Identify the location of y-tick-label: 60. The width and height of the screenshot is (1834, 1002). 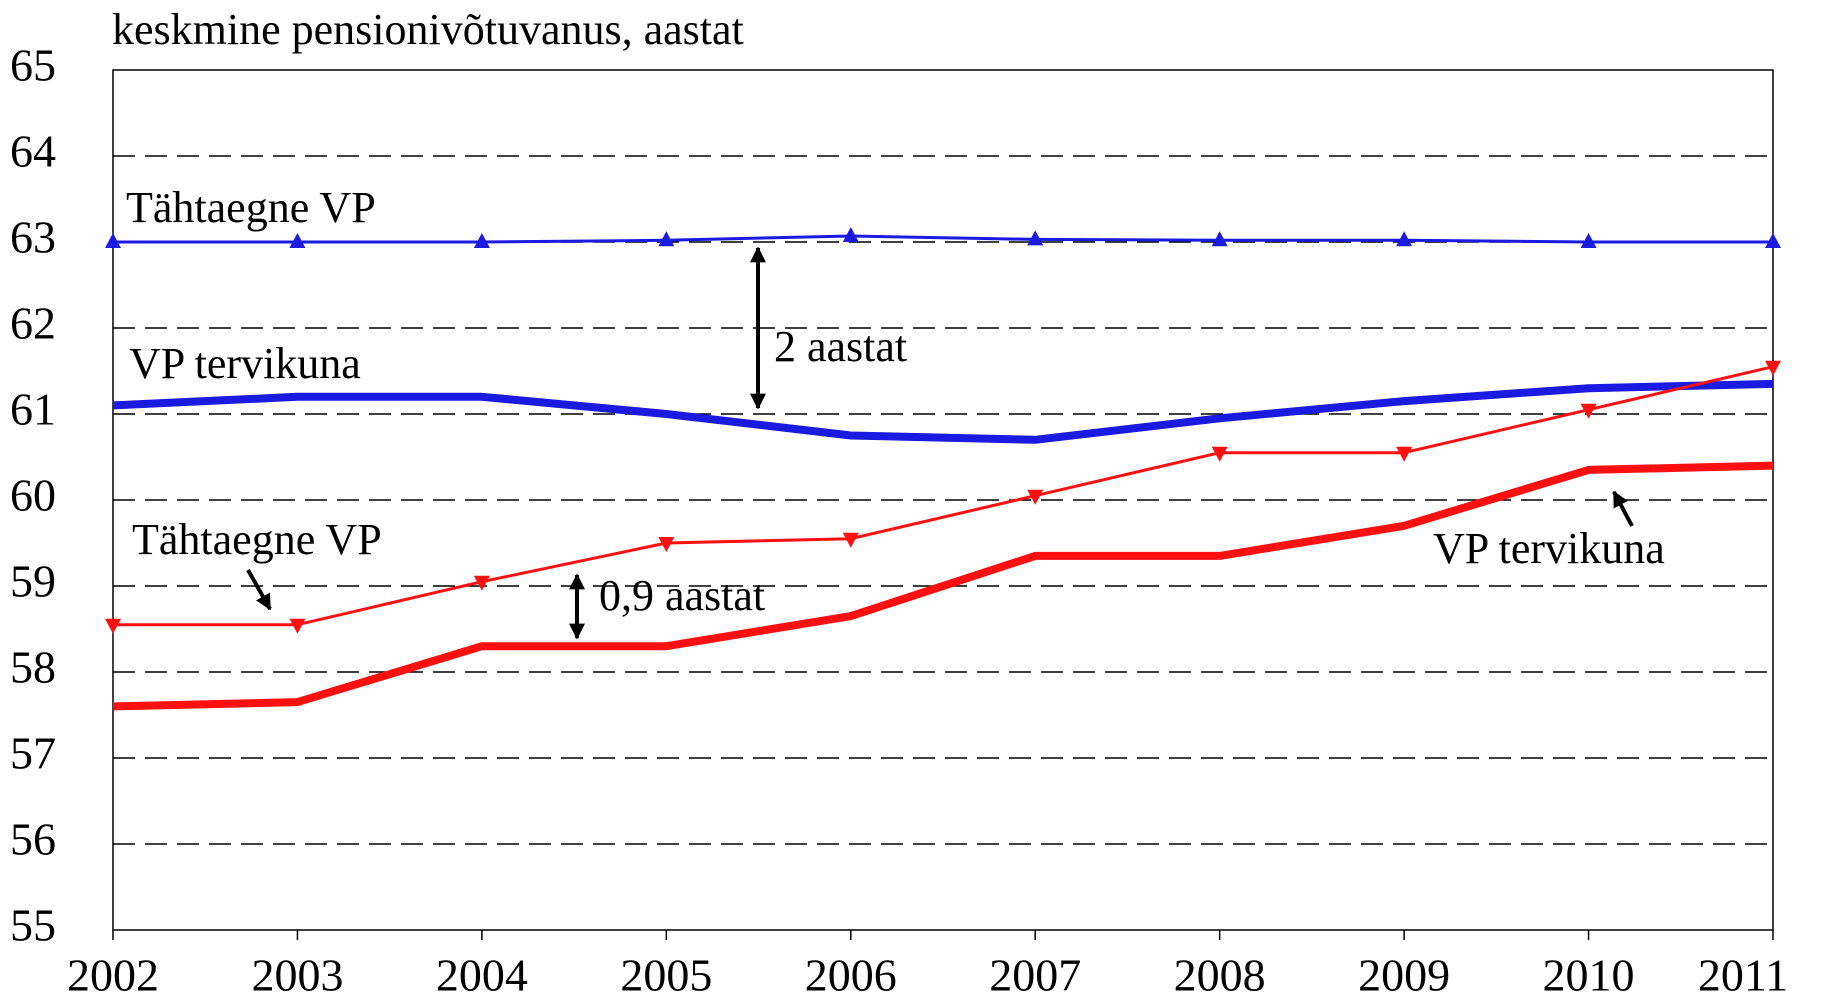
(33, 495).